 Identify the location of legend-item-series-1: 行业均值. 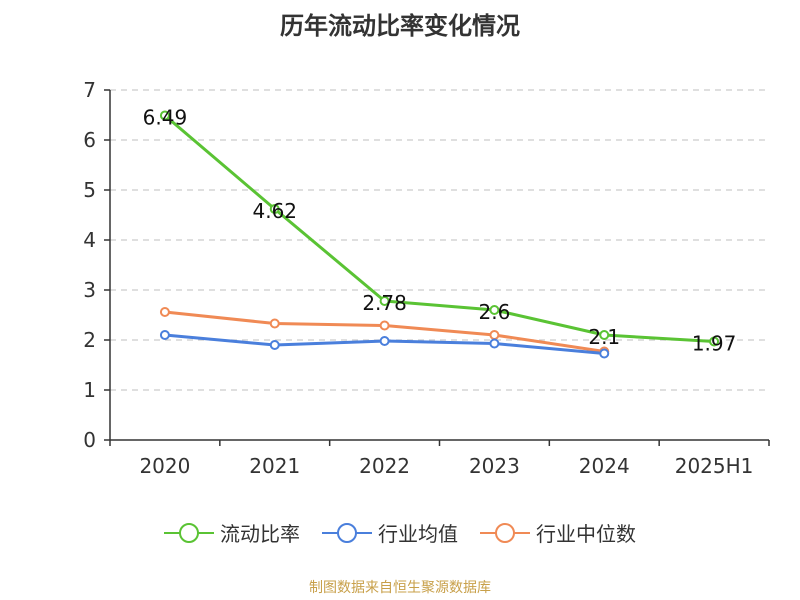
(390, 532).